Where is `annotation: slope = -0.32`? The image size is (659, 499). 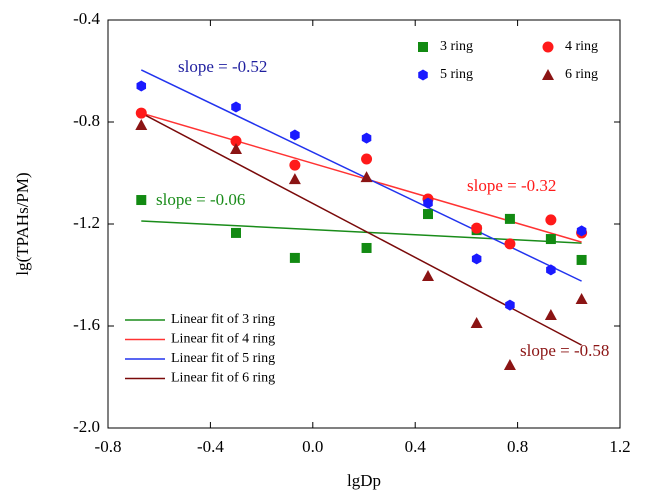 annotation: slope = -0.32 is located at coordinates (511, 185).